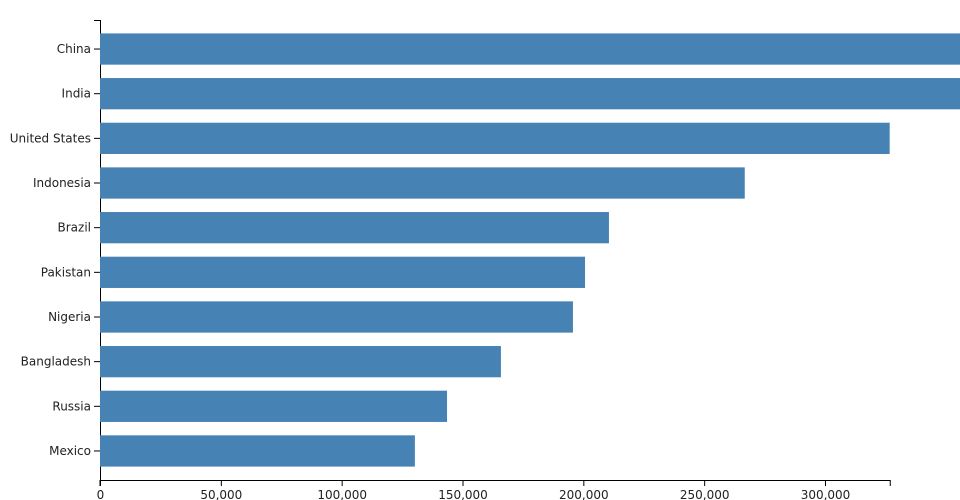 This screenshot has height=500, width=960. Describe the element at coordinates (56, 362) in the screenshot. I see `y-tick-label: Bangladesh` at that location.